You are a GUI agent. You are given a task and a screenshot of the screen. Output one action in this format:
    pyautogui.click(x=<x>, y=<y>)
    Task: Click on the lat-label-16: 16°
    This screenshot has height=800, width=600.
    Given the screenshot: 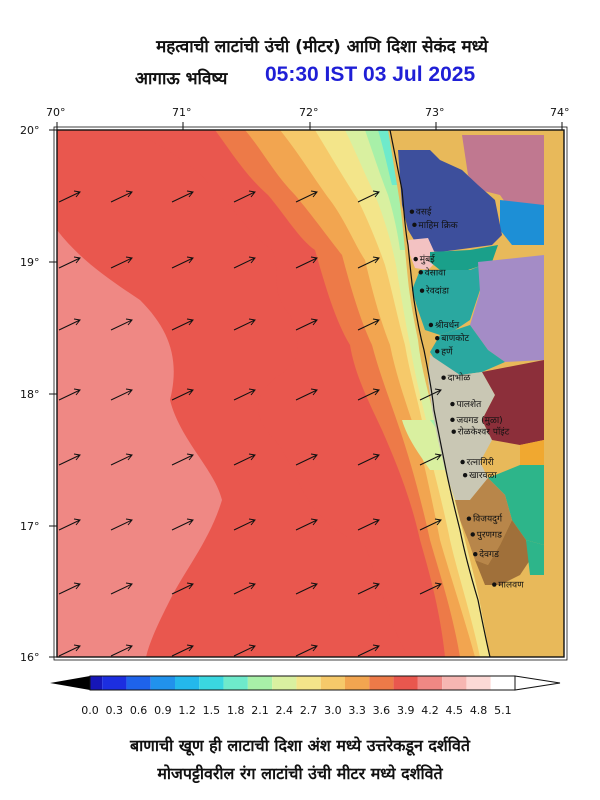 What is the action you would take?
    pyautogui.click(x=30, y=657)
    